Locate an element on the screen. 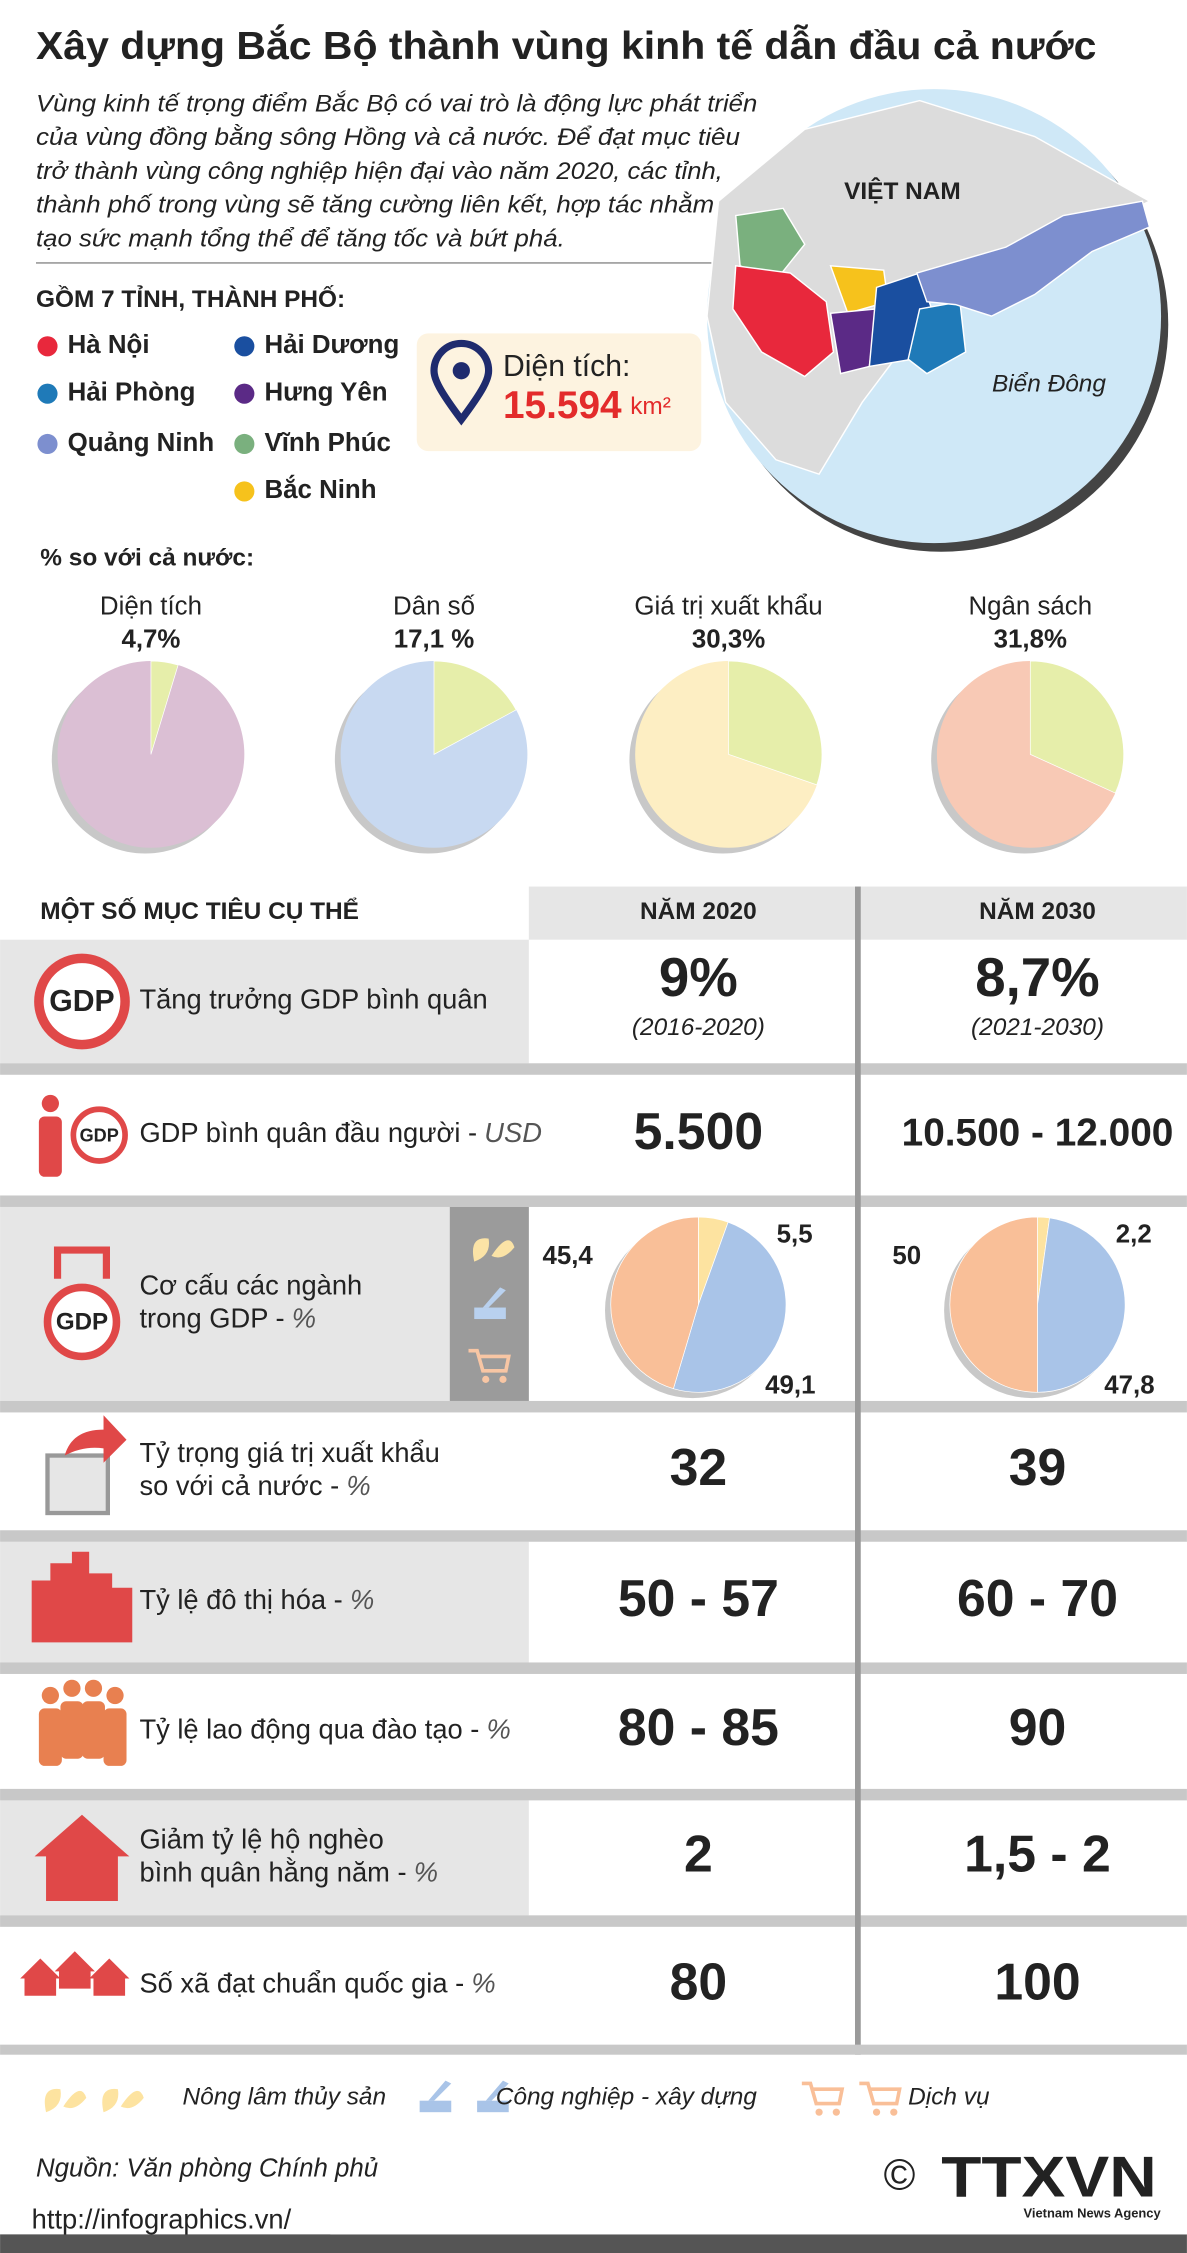 The width and height of the screenshot is (1187, 2253). sector-value-label: 45,4 is located at coordinates (567, 1256).